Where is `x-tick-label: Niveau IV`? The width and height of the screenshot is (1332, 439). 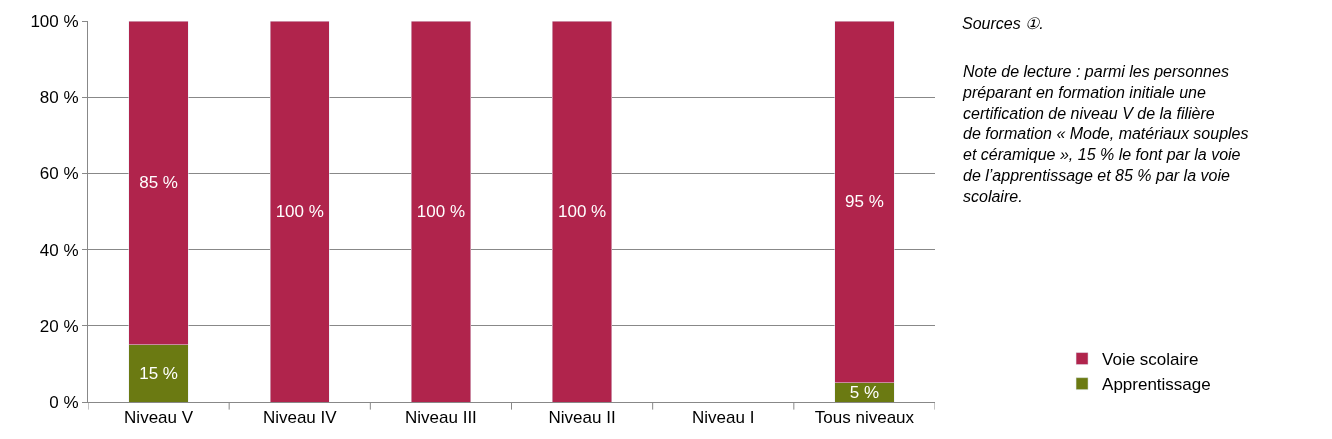
x-tick-label: Niveau IV is located at coordinates (300, 418).